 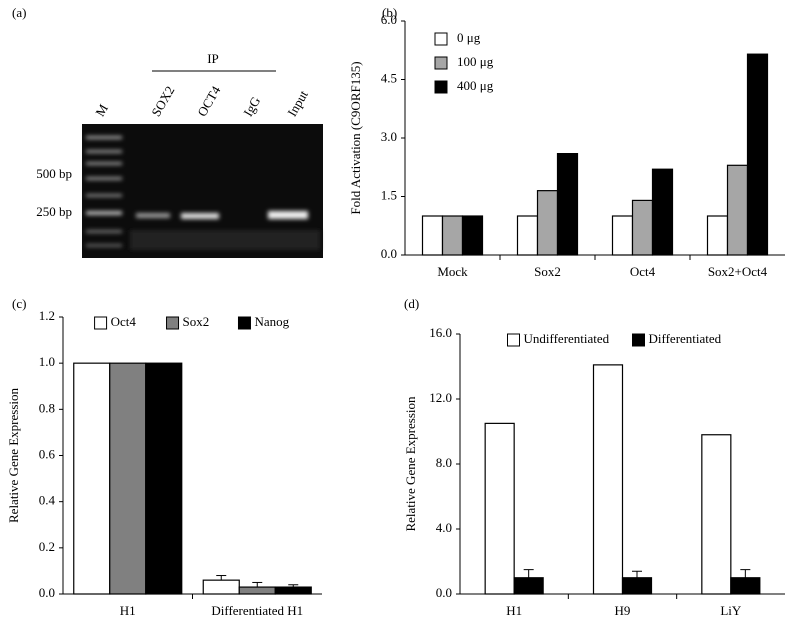 What do you see at coordinates (643, 271) in the screenshot?
I see `x-tick-label: Oct4` at bounding box center [643, 271].